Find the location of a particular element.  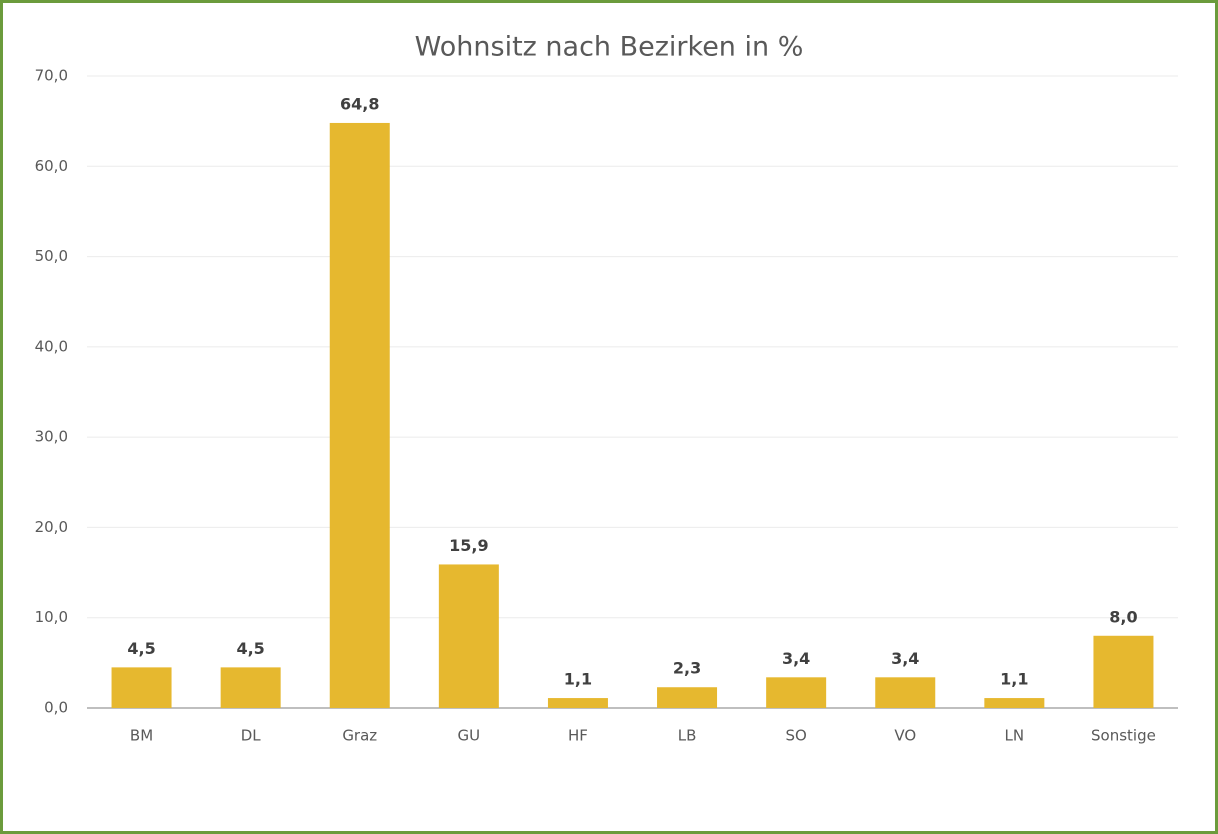

x-tick-label: HF is located at coordinates (578, 736).